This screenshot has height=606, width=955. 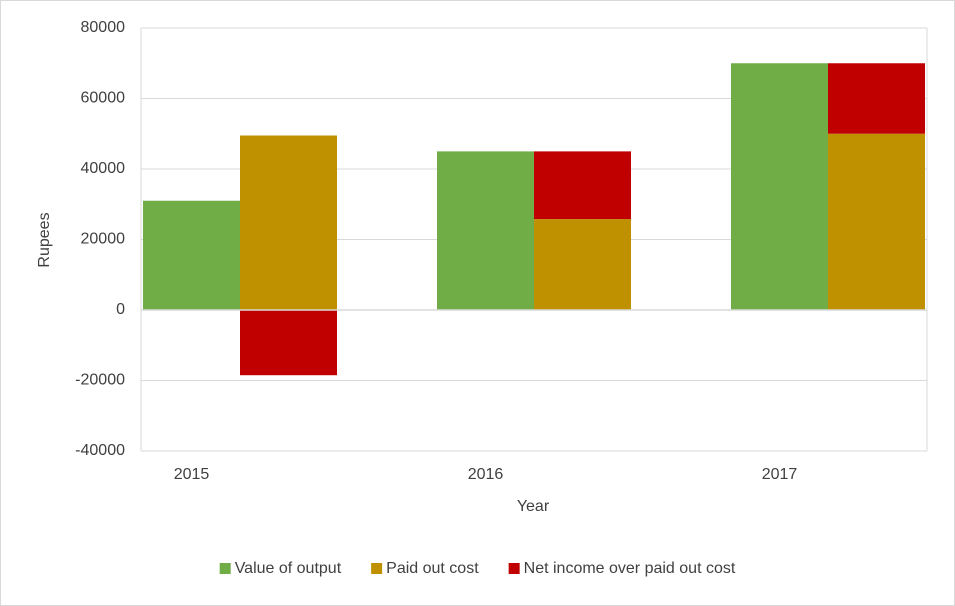 I want to click on y-tick-label: 20000, so click(x=103, y=239).